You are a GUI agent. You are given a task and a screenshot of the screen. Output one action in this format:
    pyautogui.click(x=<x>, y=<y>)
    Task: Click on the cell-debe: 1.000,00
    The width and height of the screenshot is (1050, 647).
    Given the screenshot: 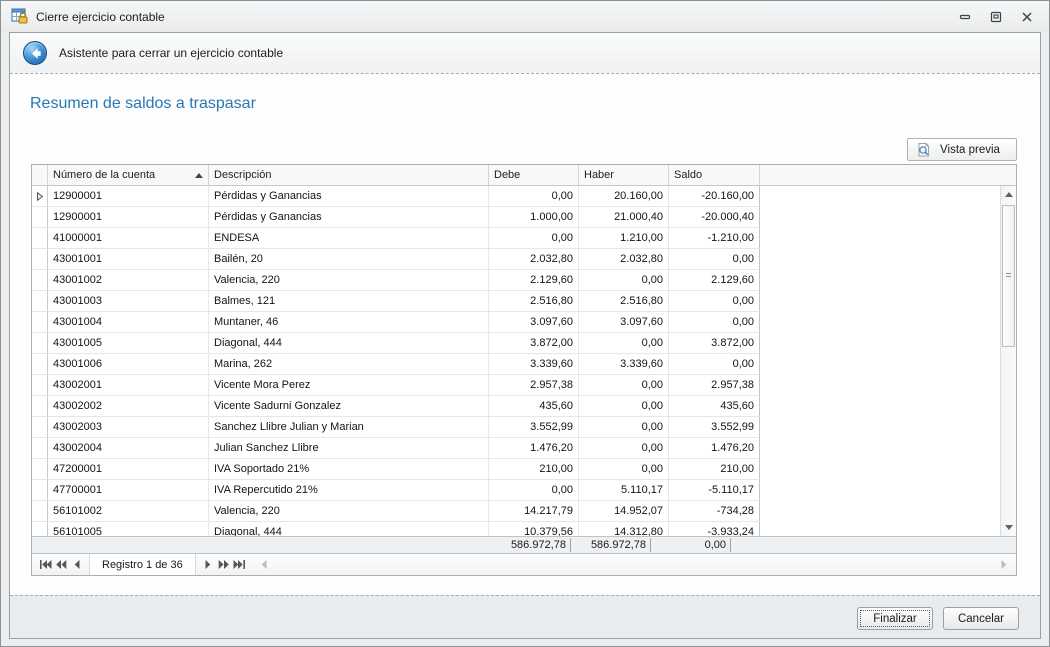 What is the action you would take?
    pyautogui.click(x=534, y=217)
    